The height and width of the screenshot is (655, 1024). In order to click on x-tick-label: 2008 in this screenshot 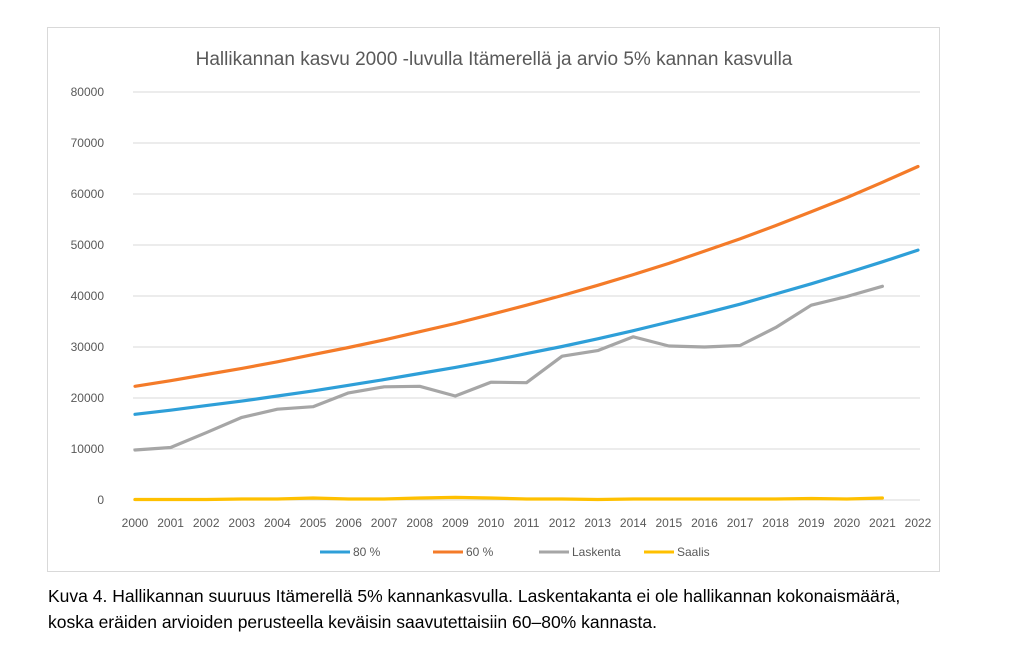, I will do `click(419, 523)`.